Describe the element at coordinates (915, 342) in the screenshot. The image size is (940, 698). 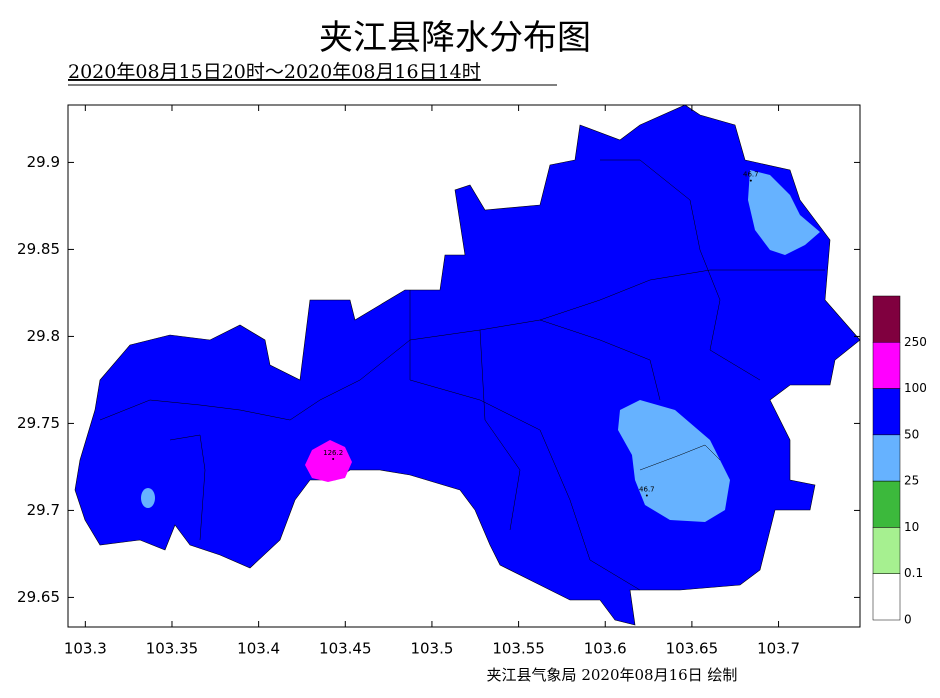
I see `legend-label: 250` at that location.